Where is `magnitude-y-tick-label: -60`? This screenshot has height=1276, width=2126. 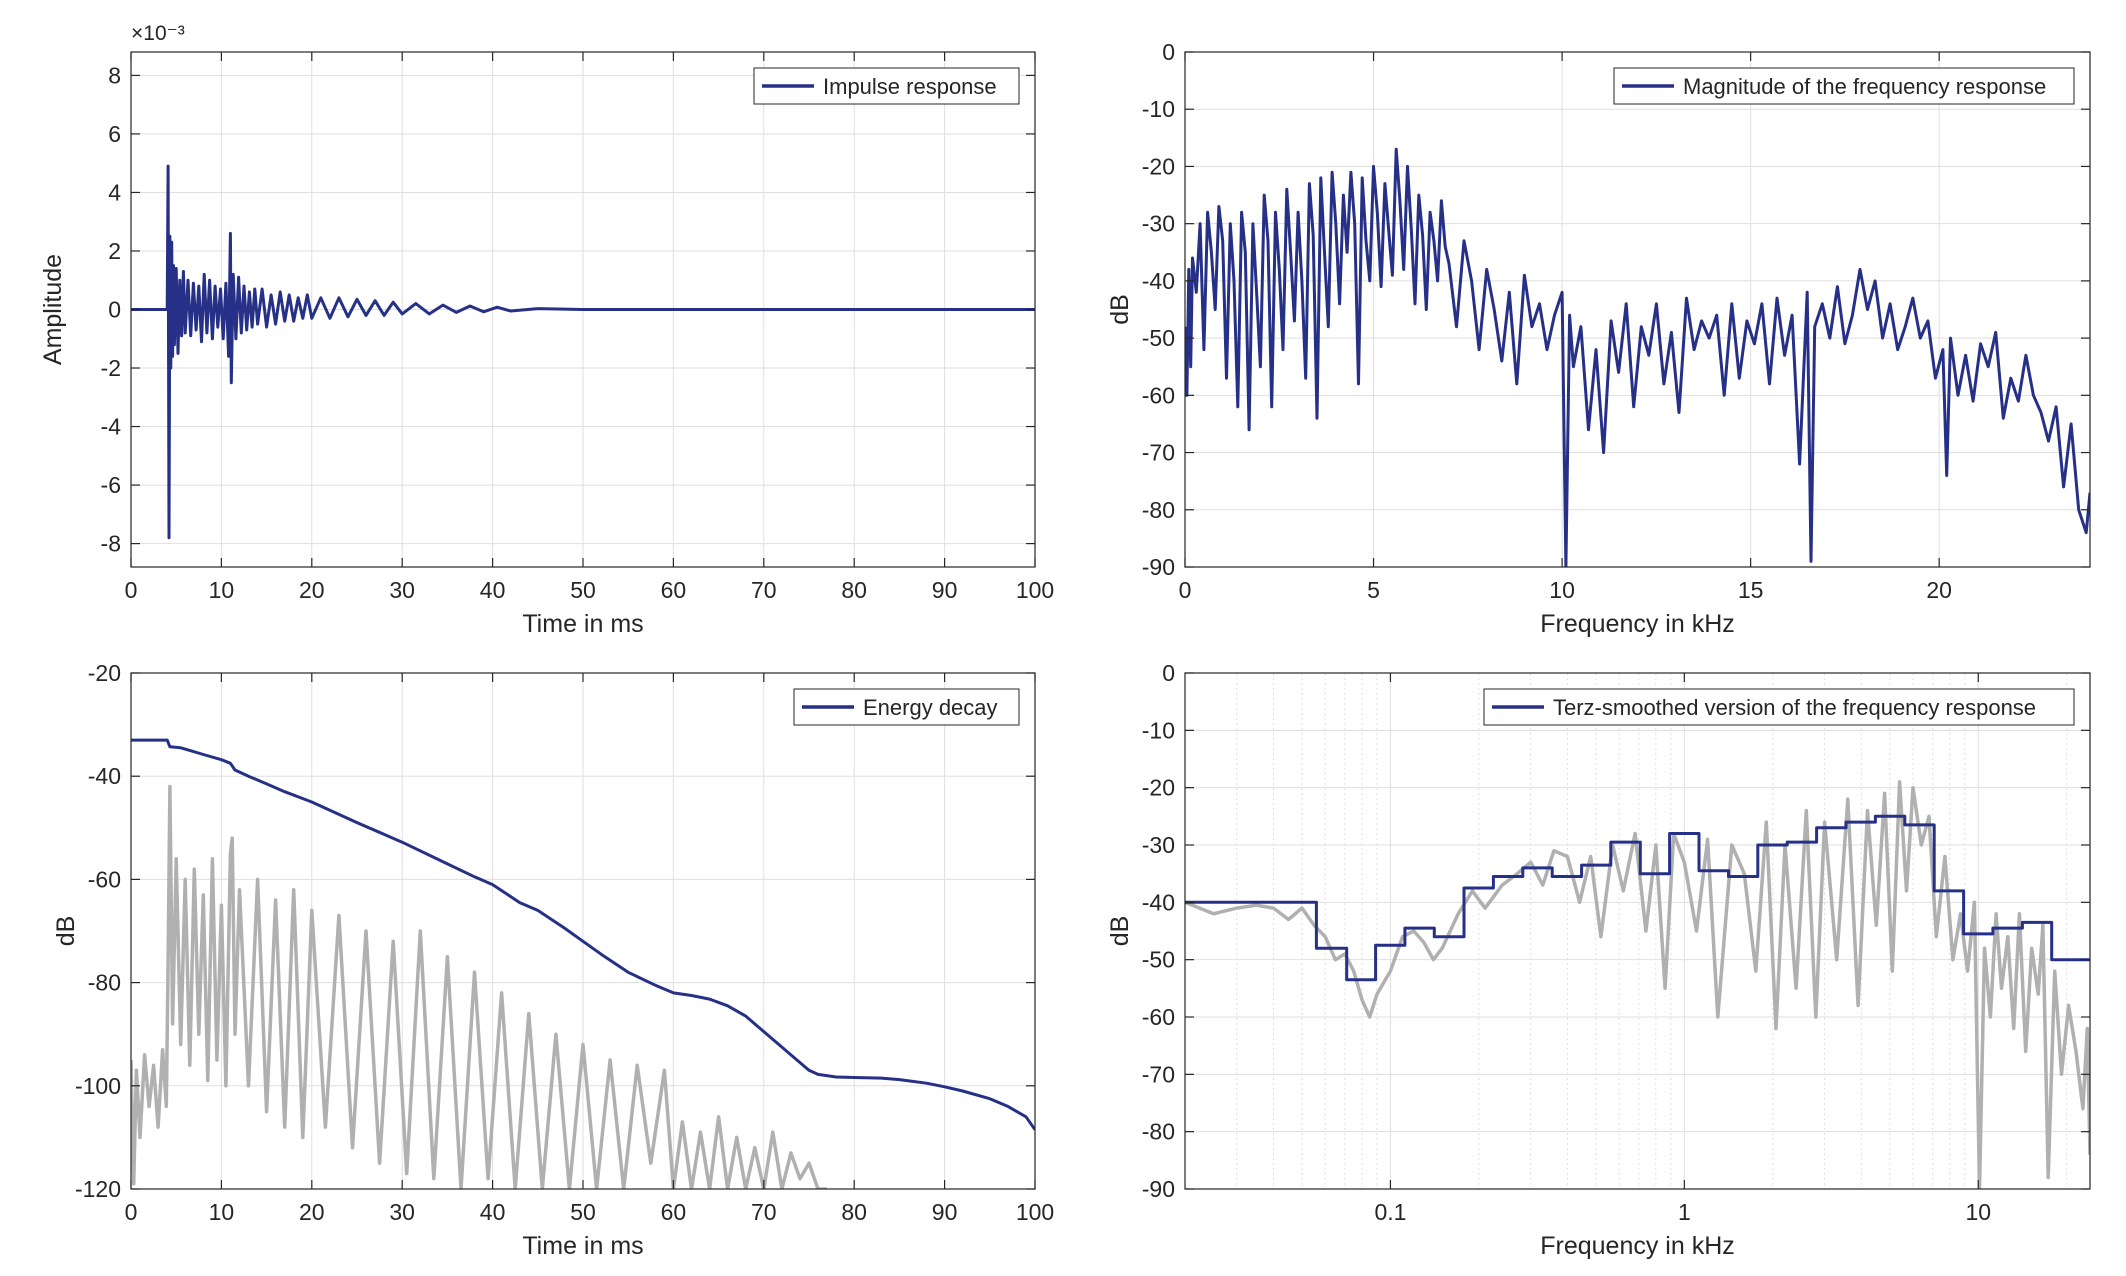
magnitude-y-tick-label: -60 is located at coordinates (1158, 395).